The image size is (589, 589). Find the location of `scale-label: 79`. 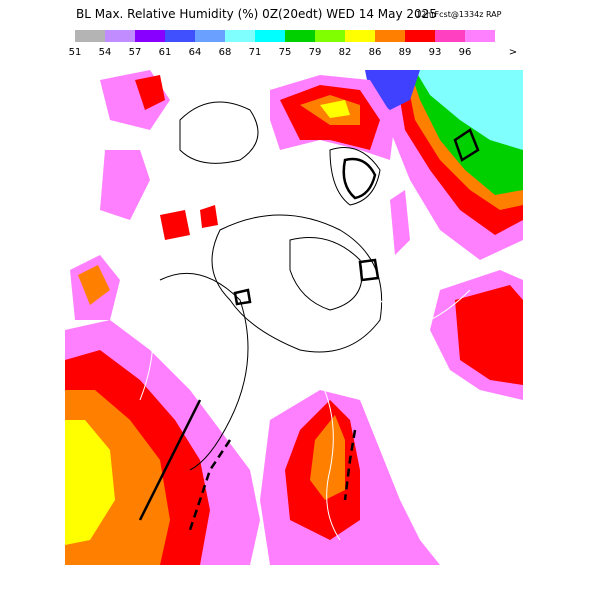

scale-label: 79 is located at coordinates (315, 52).